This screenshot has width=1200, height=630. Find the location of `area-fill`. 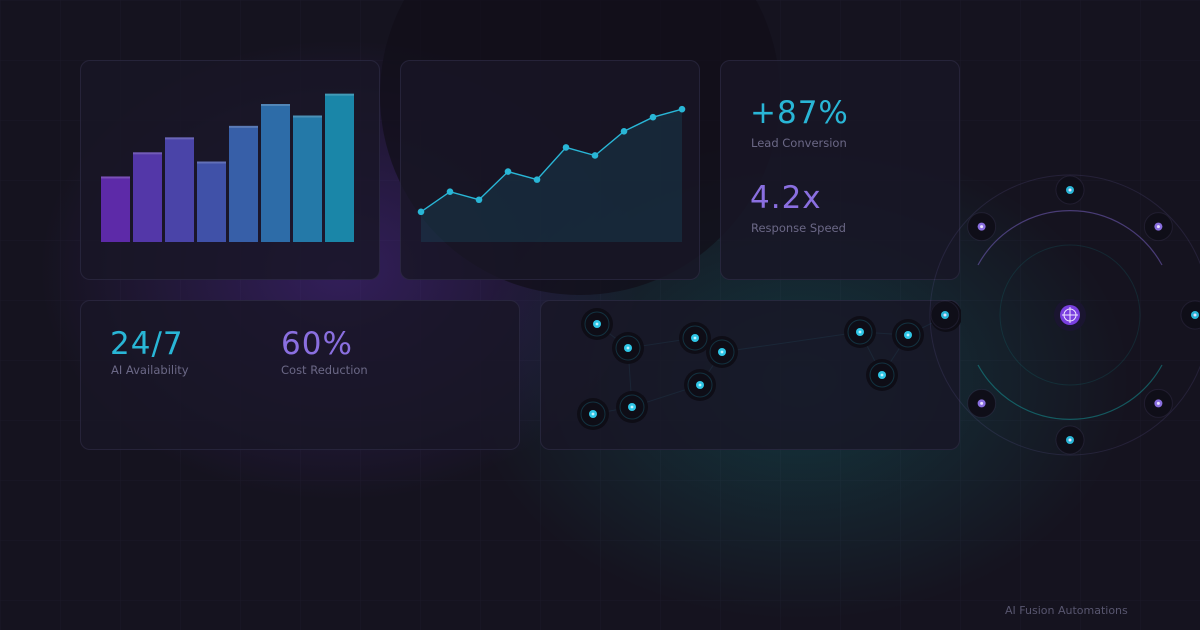

area-fill is located at coordinates (551, 175).